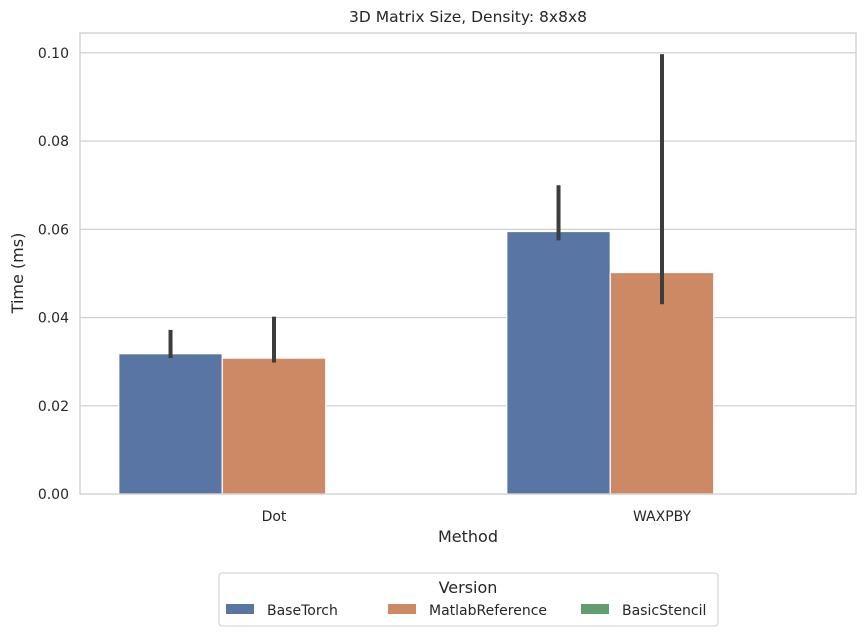 The width and height of the screenshot is (865, 635). What do you see at coordinates (274, 517) in the screenshot?
I see `x-tick-label: Dot` at bounding box center [274, 517].